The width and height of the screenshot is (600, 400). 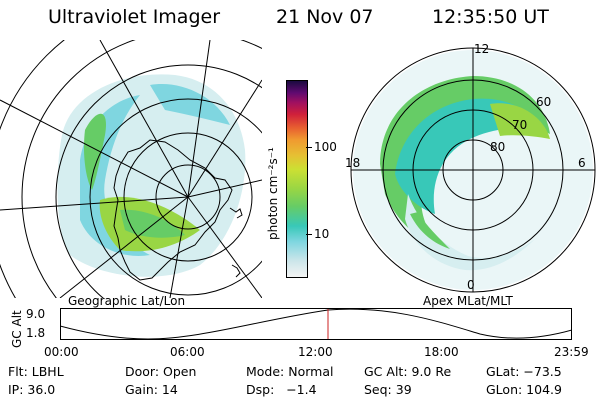 I want to click on colorbar-label-100: 100, so click(x=325, y=147).